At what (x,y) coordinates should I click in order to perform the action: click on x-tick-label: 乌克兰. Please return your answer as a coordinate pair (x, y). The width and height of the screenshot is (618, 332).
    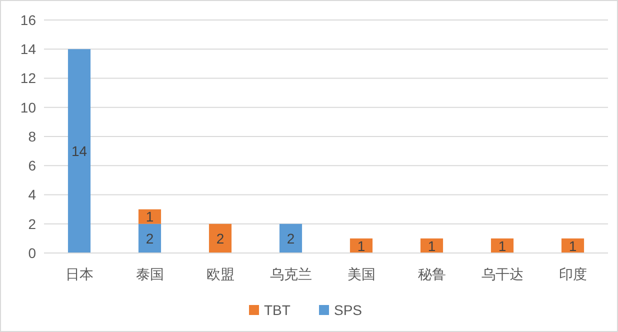
    Looking at the image, I should click on (291, 274).